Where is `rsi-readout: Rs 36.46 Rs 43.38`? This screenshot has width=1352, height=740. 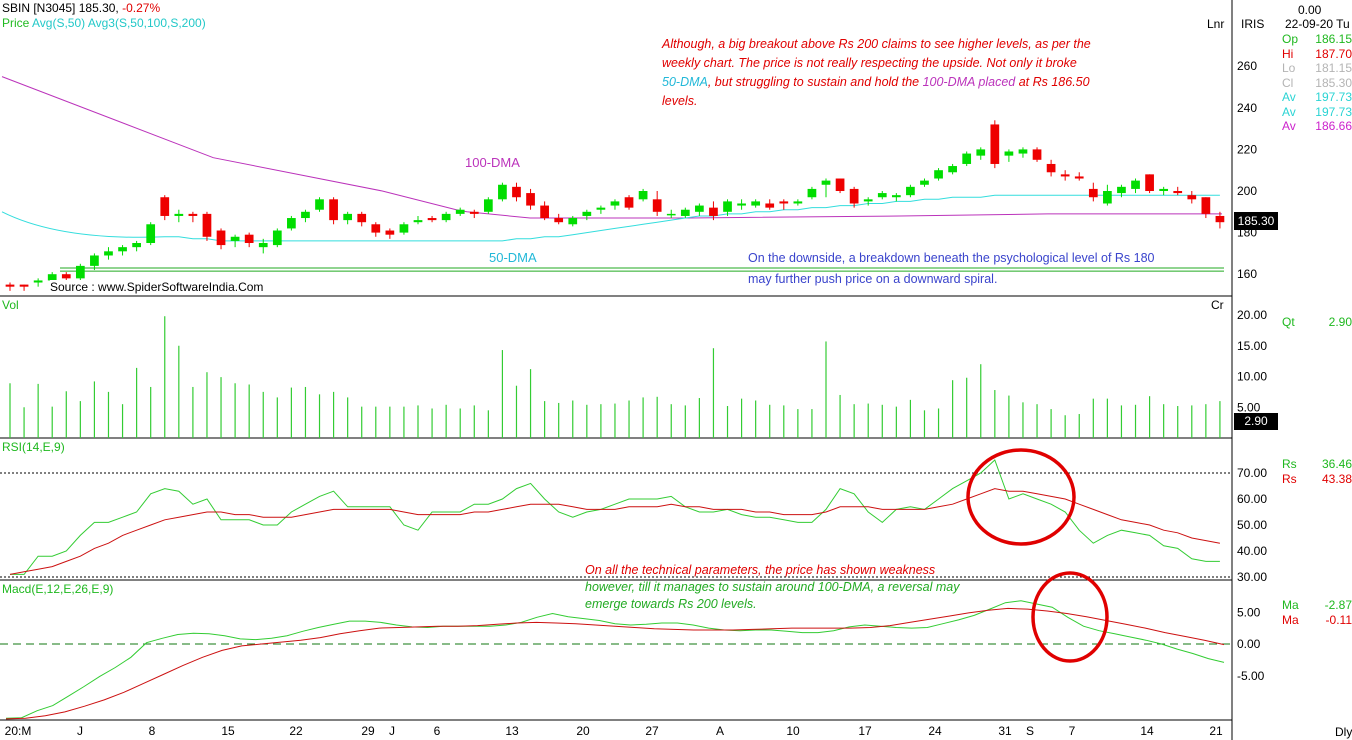
rsi-readout: Rs 36.46 Rs 43.38 is located at coordinates (1317, 471).